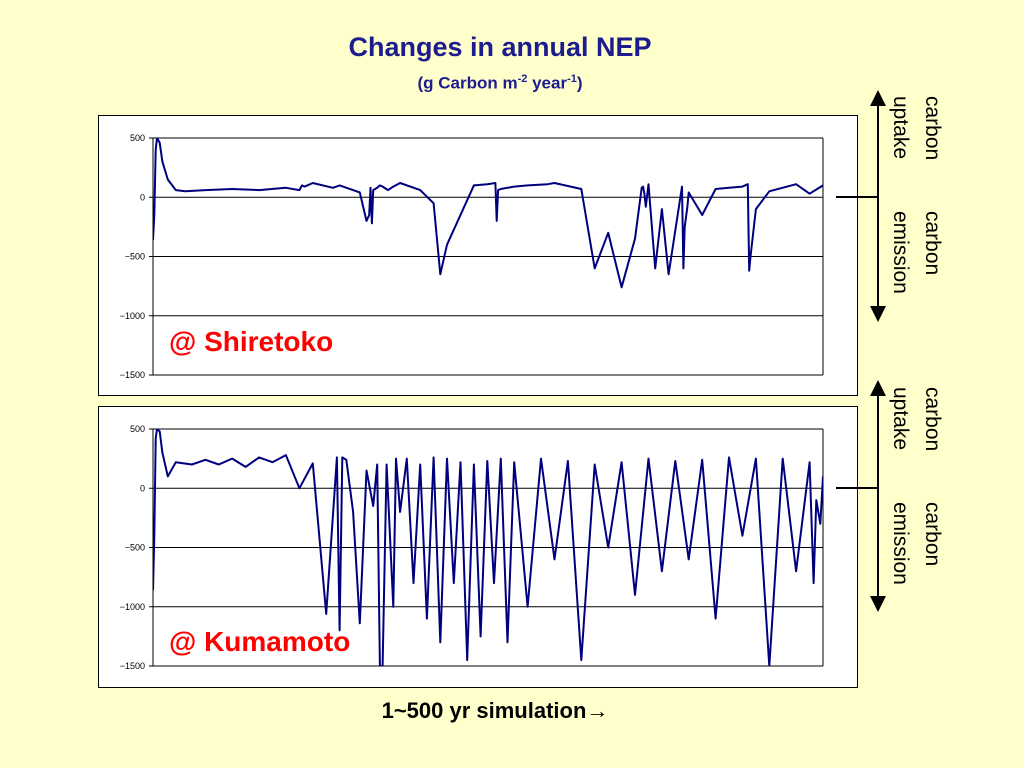  What do you see at coordinates (251, 341) in the screenshot?
I see `shiretoko-site-label: @ Shiretoko` at bounding box center [251, 341].